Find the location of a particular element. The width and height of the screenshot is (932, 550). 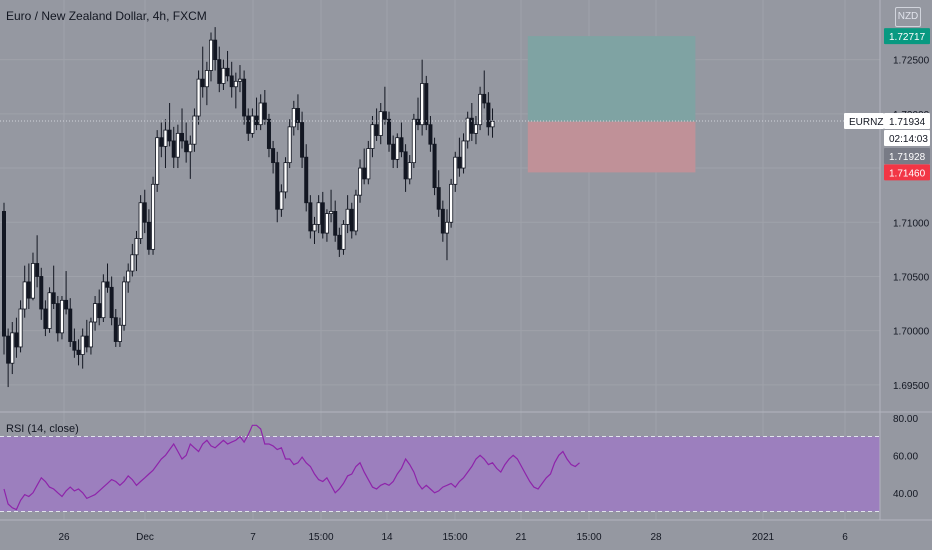

rsi-tick-label: 80.00 is located at coordinates (905, 419).